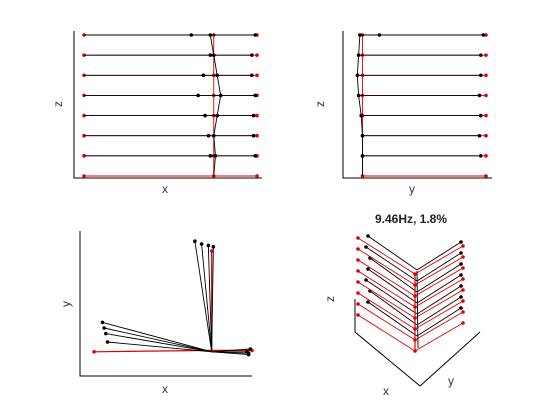 This screenshot has width=560, height=420. I want to click on panel-xz-elevation, so click(167, 105).